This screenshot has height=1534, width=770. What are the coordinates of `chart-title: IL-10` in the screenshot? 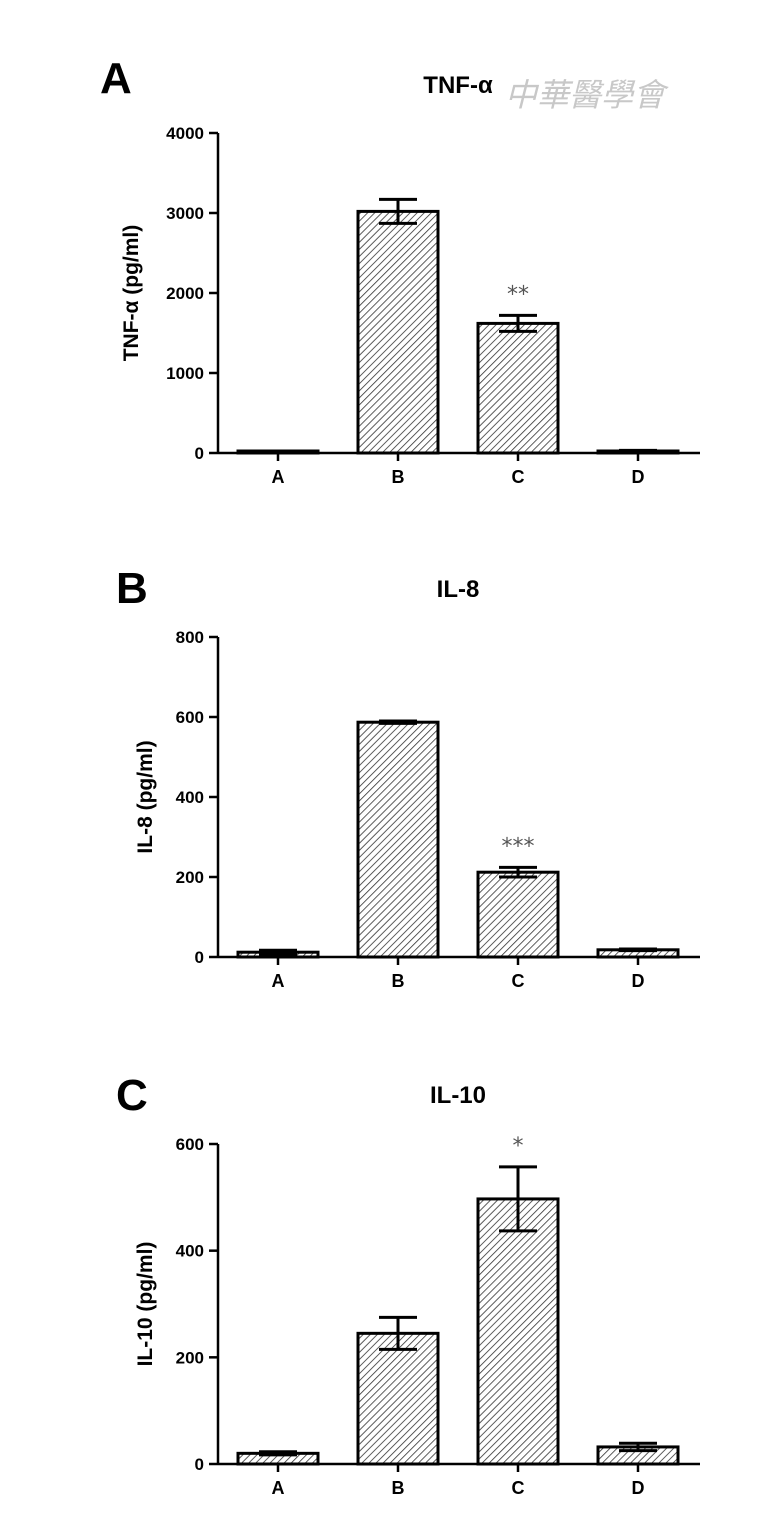 It's located at (458, 1095).